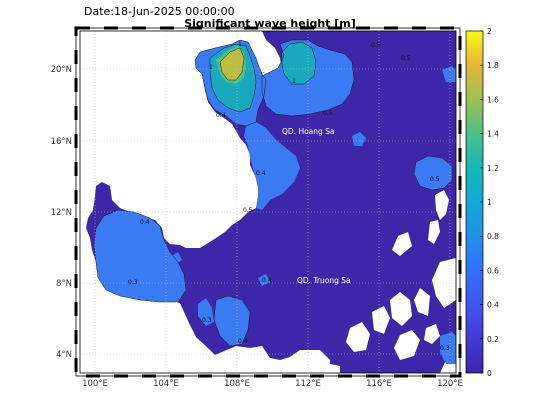  What do you see at coordinates (95, 384) in the screenshot?
I see `x-tick-label: 100°E` at bounding box center [95, 384].